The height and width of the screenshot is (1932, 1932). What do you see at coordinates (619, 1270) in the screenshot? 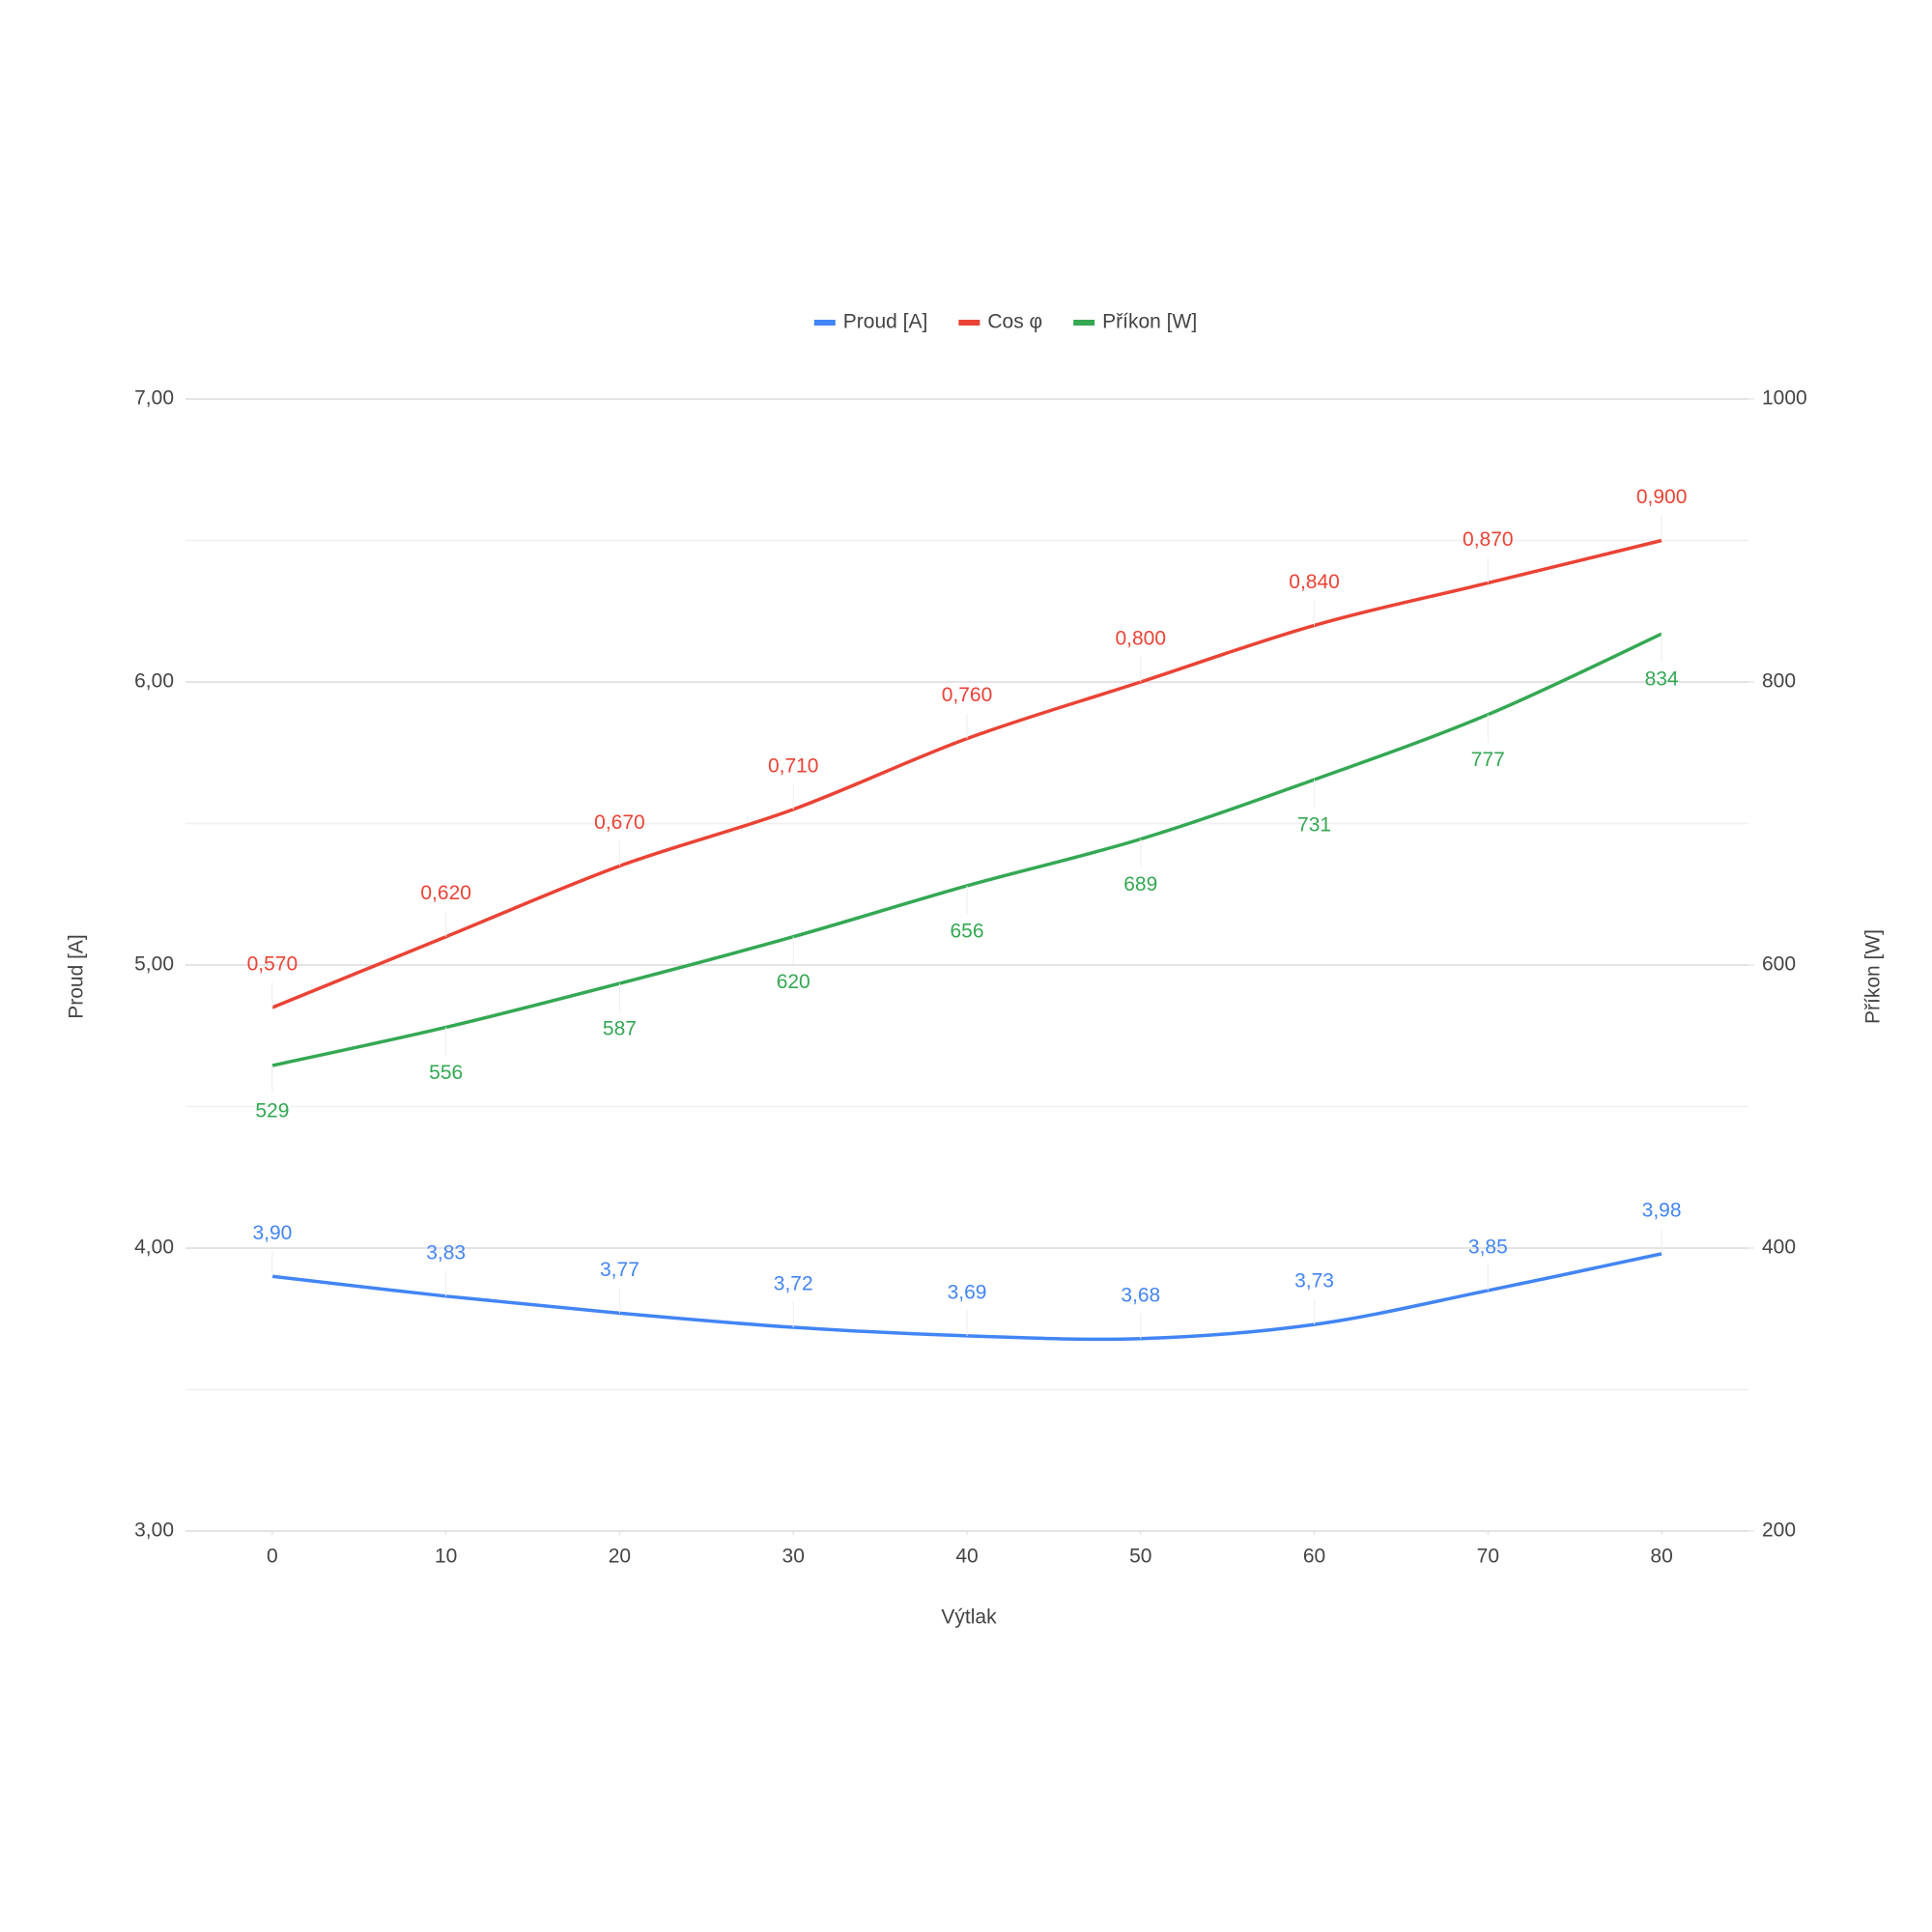
I see `data-label: 3,77` at bounding box center [619, 1270].